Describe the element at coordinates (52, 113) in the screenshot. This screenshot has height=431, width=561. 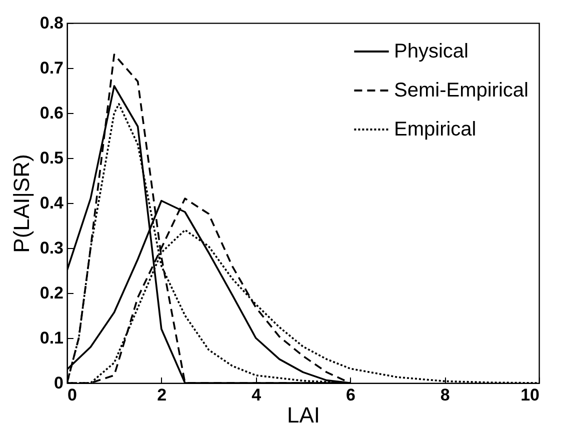
I see `y-tick-label: 0.6` at that location.